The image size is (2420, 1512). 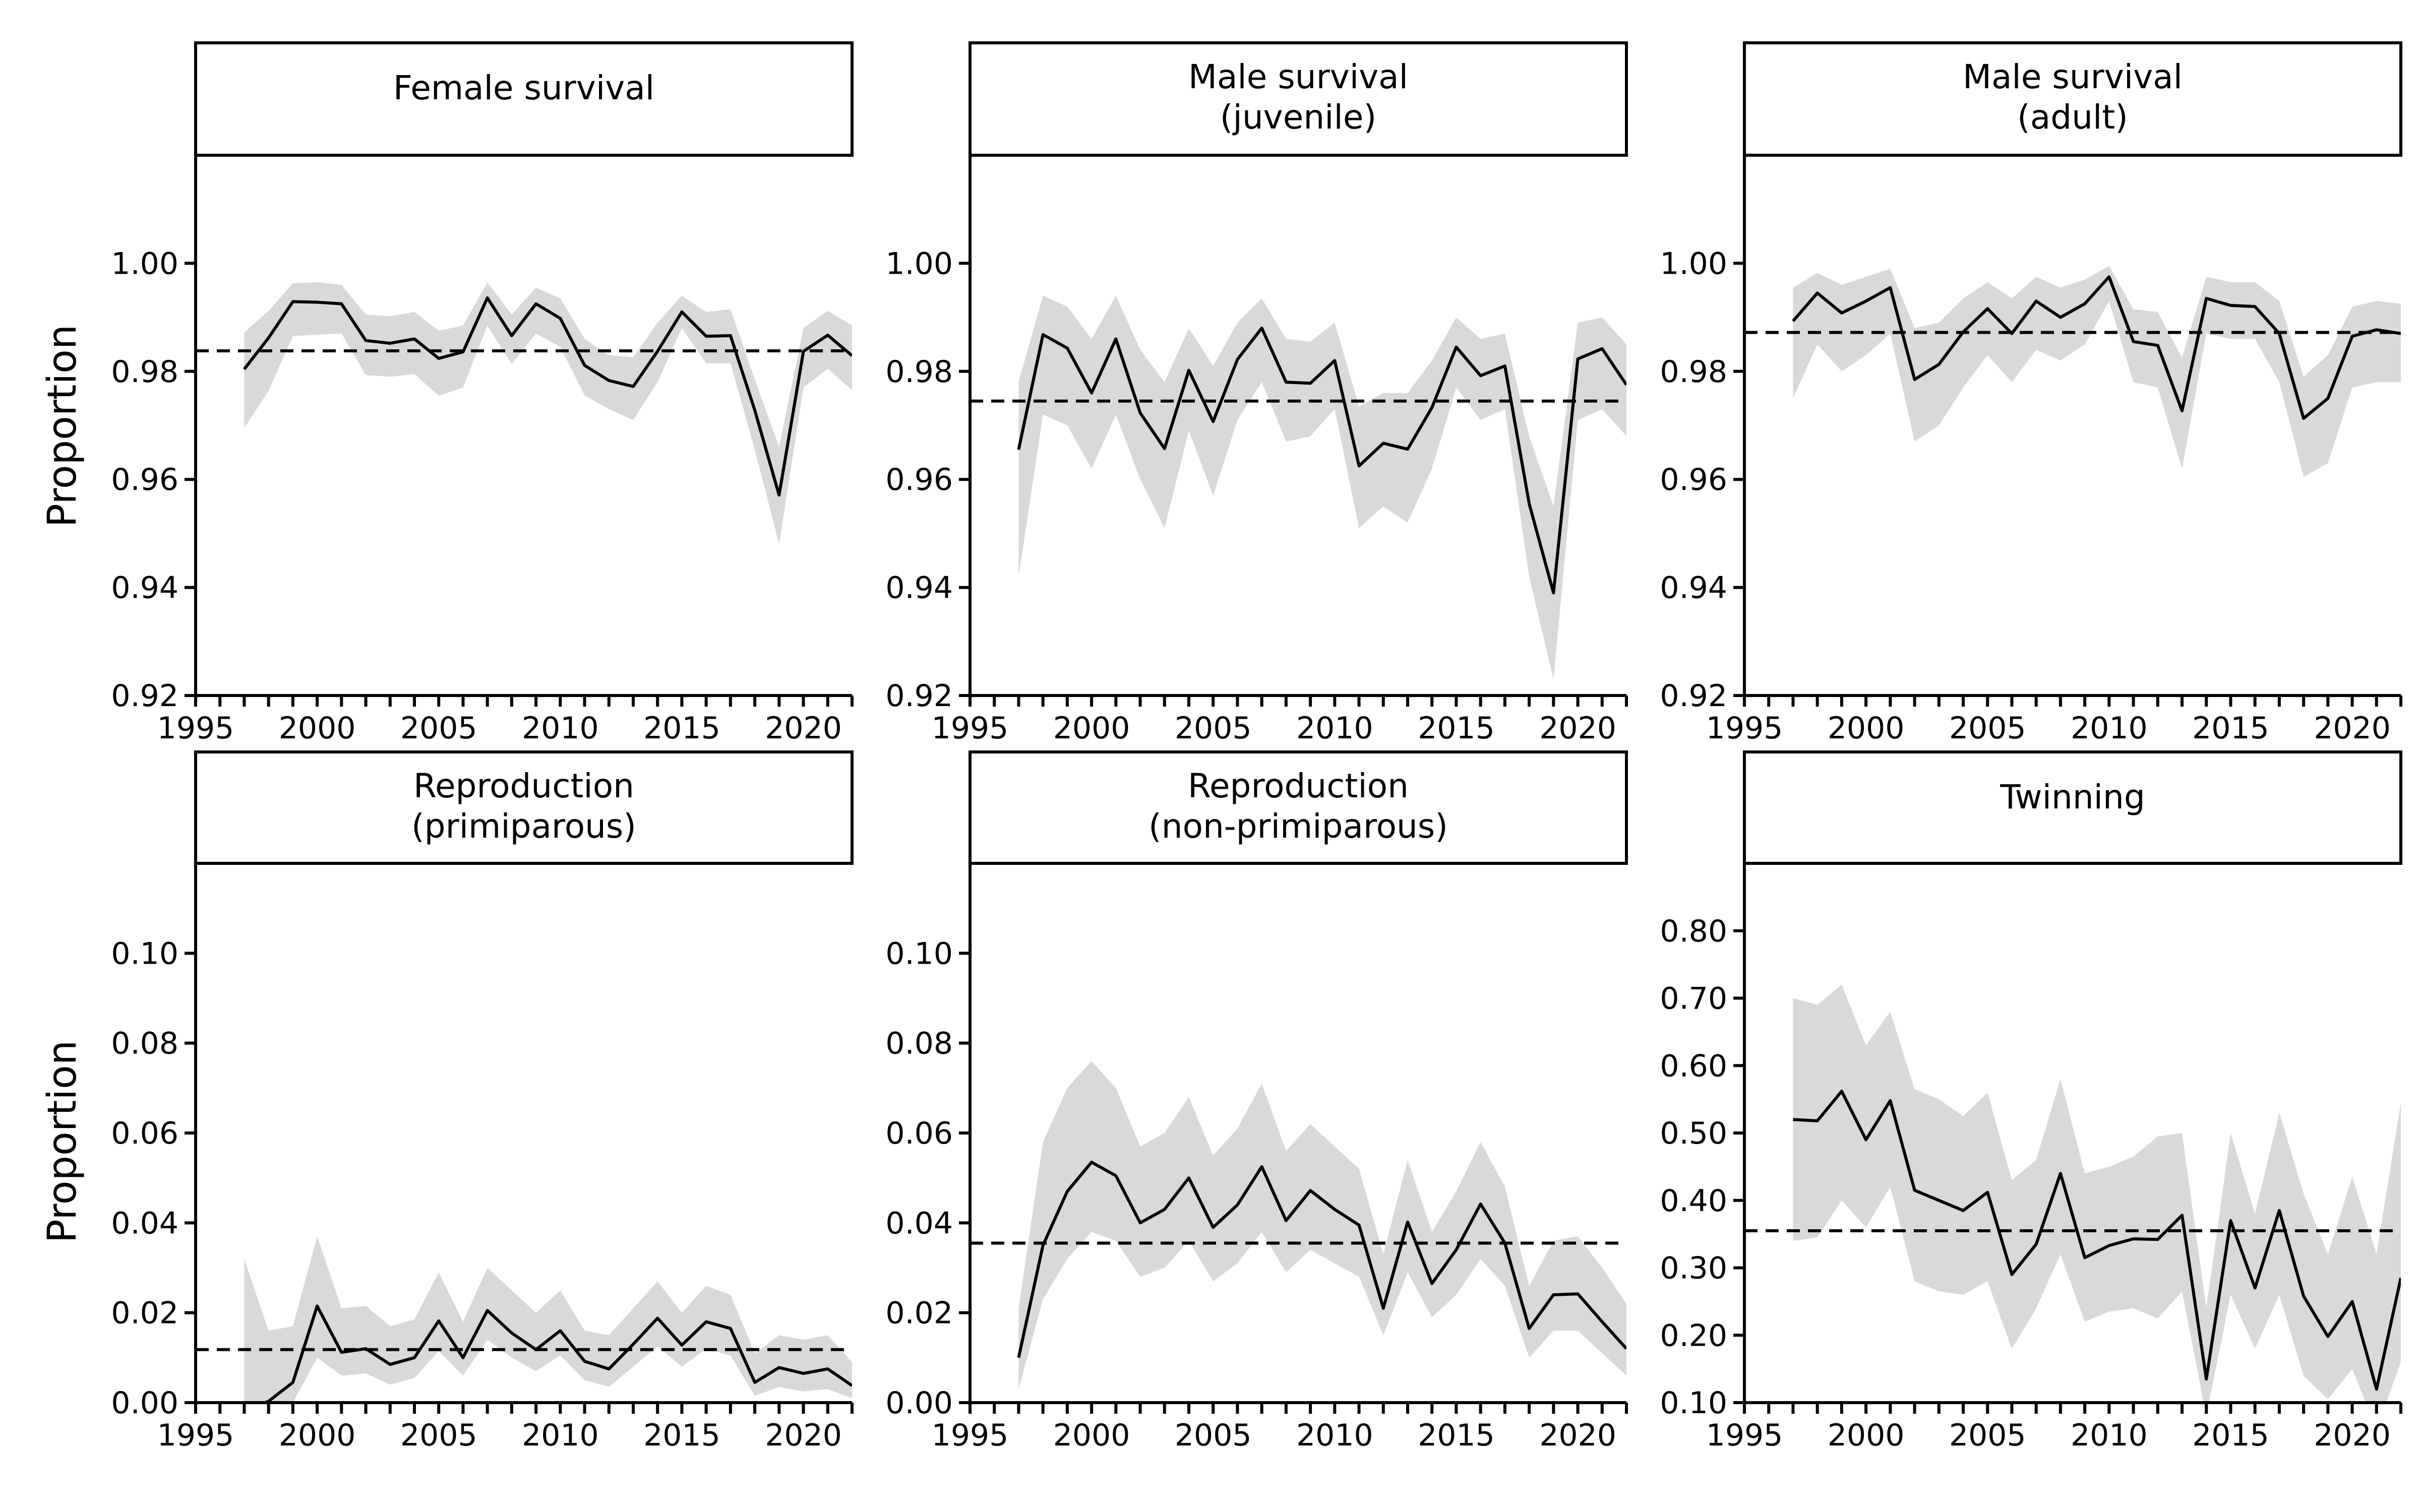 What do you see at coordinates (1298, 827) in the screenshot?
I see `facet-title: (non-primiparous)` at bounding box center [1298, 827].